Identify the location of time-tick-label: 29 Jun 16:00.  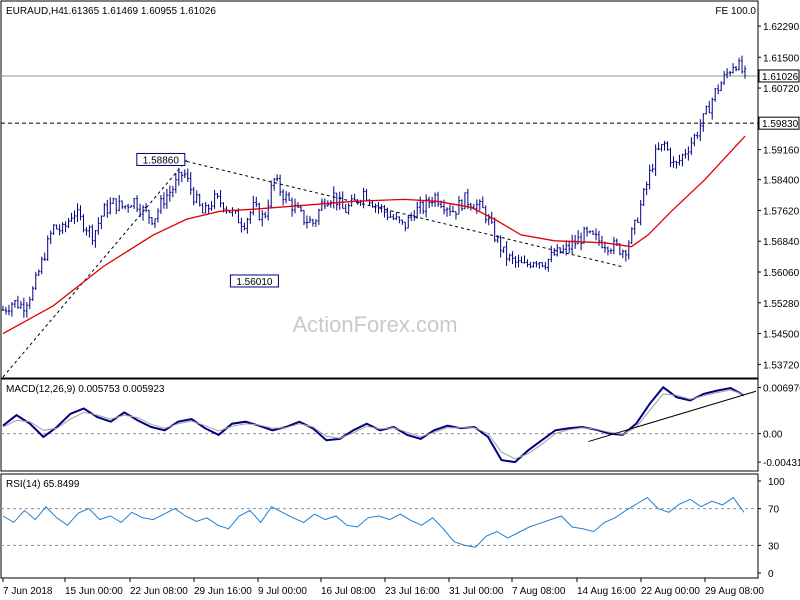
(223, 591).